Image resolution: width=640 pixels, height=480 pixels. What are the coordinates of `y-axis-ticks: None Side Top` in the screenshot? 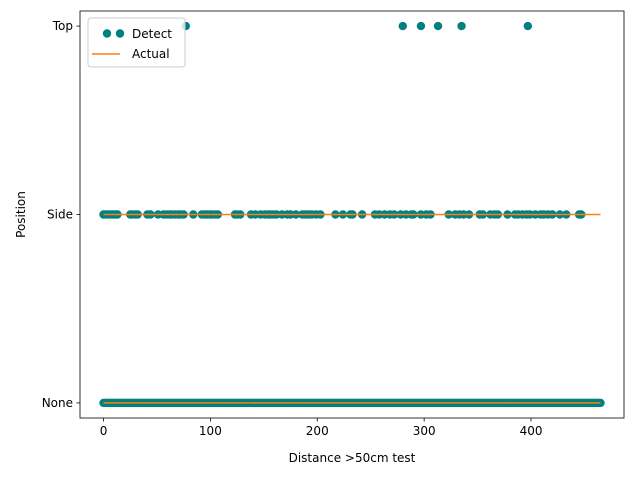 It's located at (61, 214).